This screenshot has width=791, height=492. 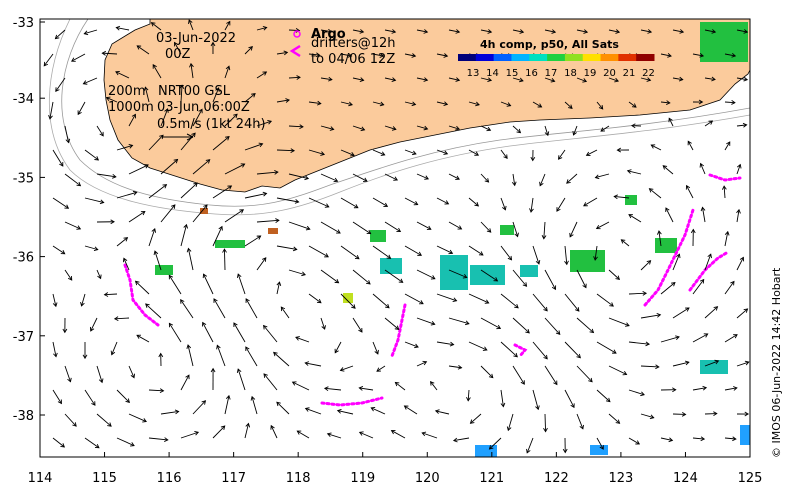 What do you see at coordinates (362, 478) in the screenshot?
I see `x-tick-label: 119` at bounding box center [362, 478].